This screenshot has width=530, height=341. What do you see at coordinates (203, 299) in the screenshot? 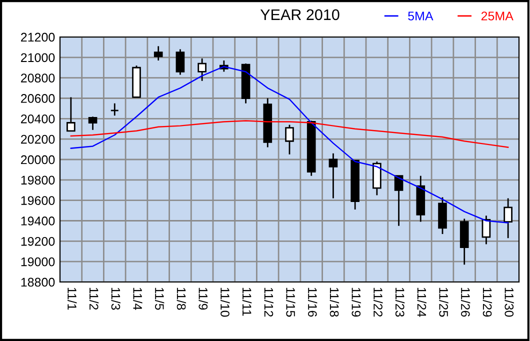
I see `x-tick-label: 11/9` at bounding box center [203, 299].